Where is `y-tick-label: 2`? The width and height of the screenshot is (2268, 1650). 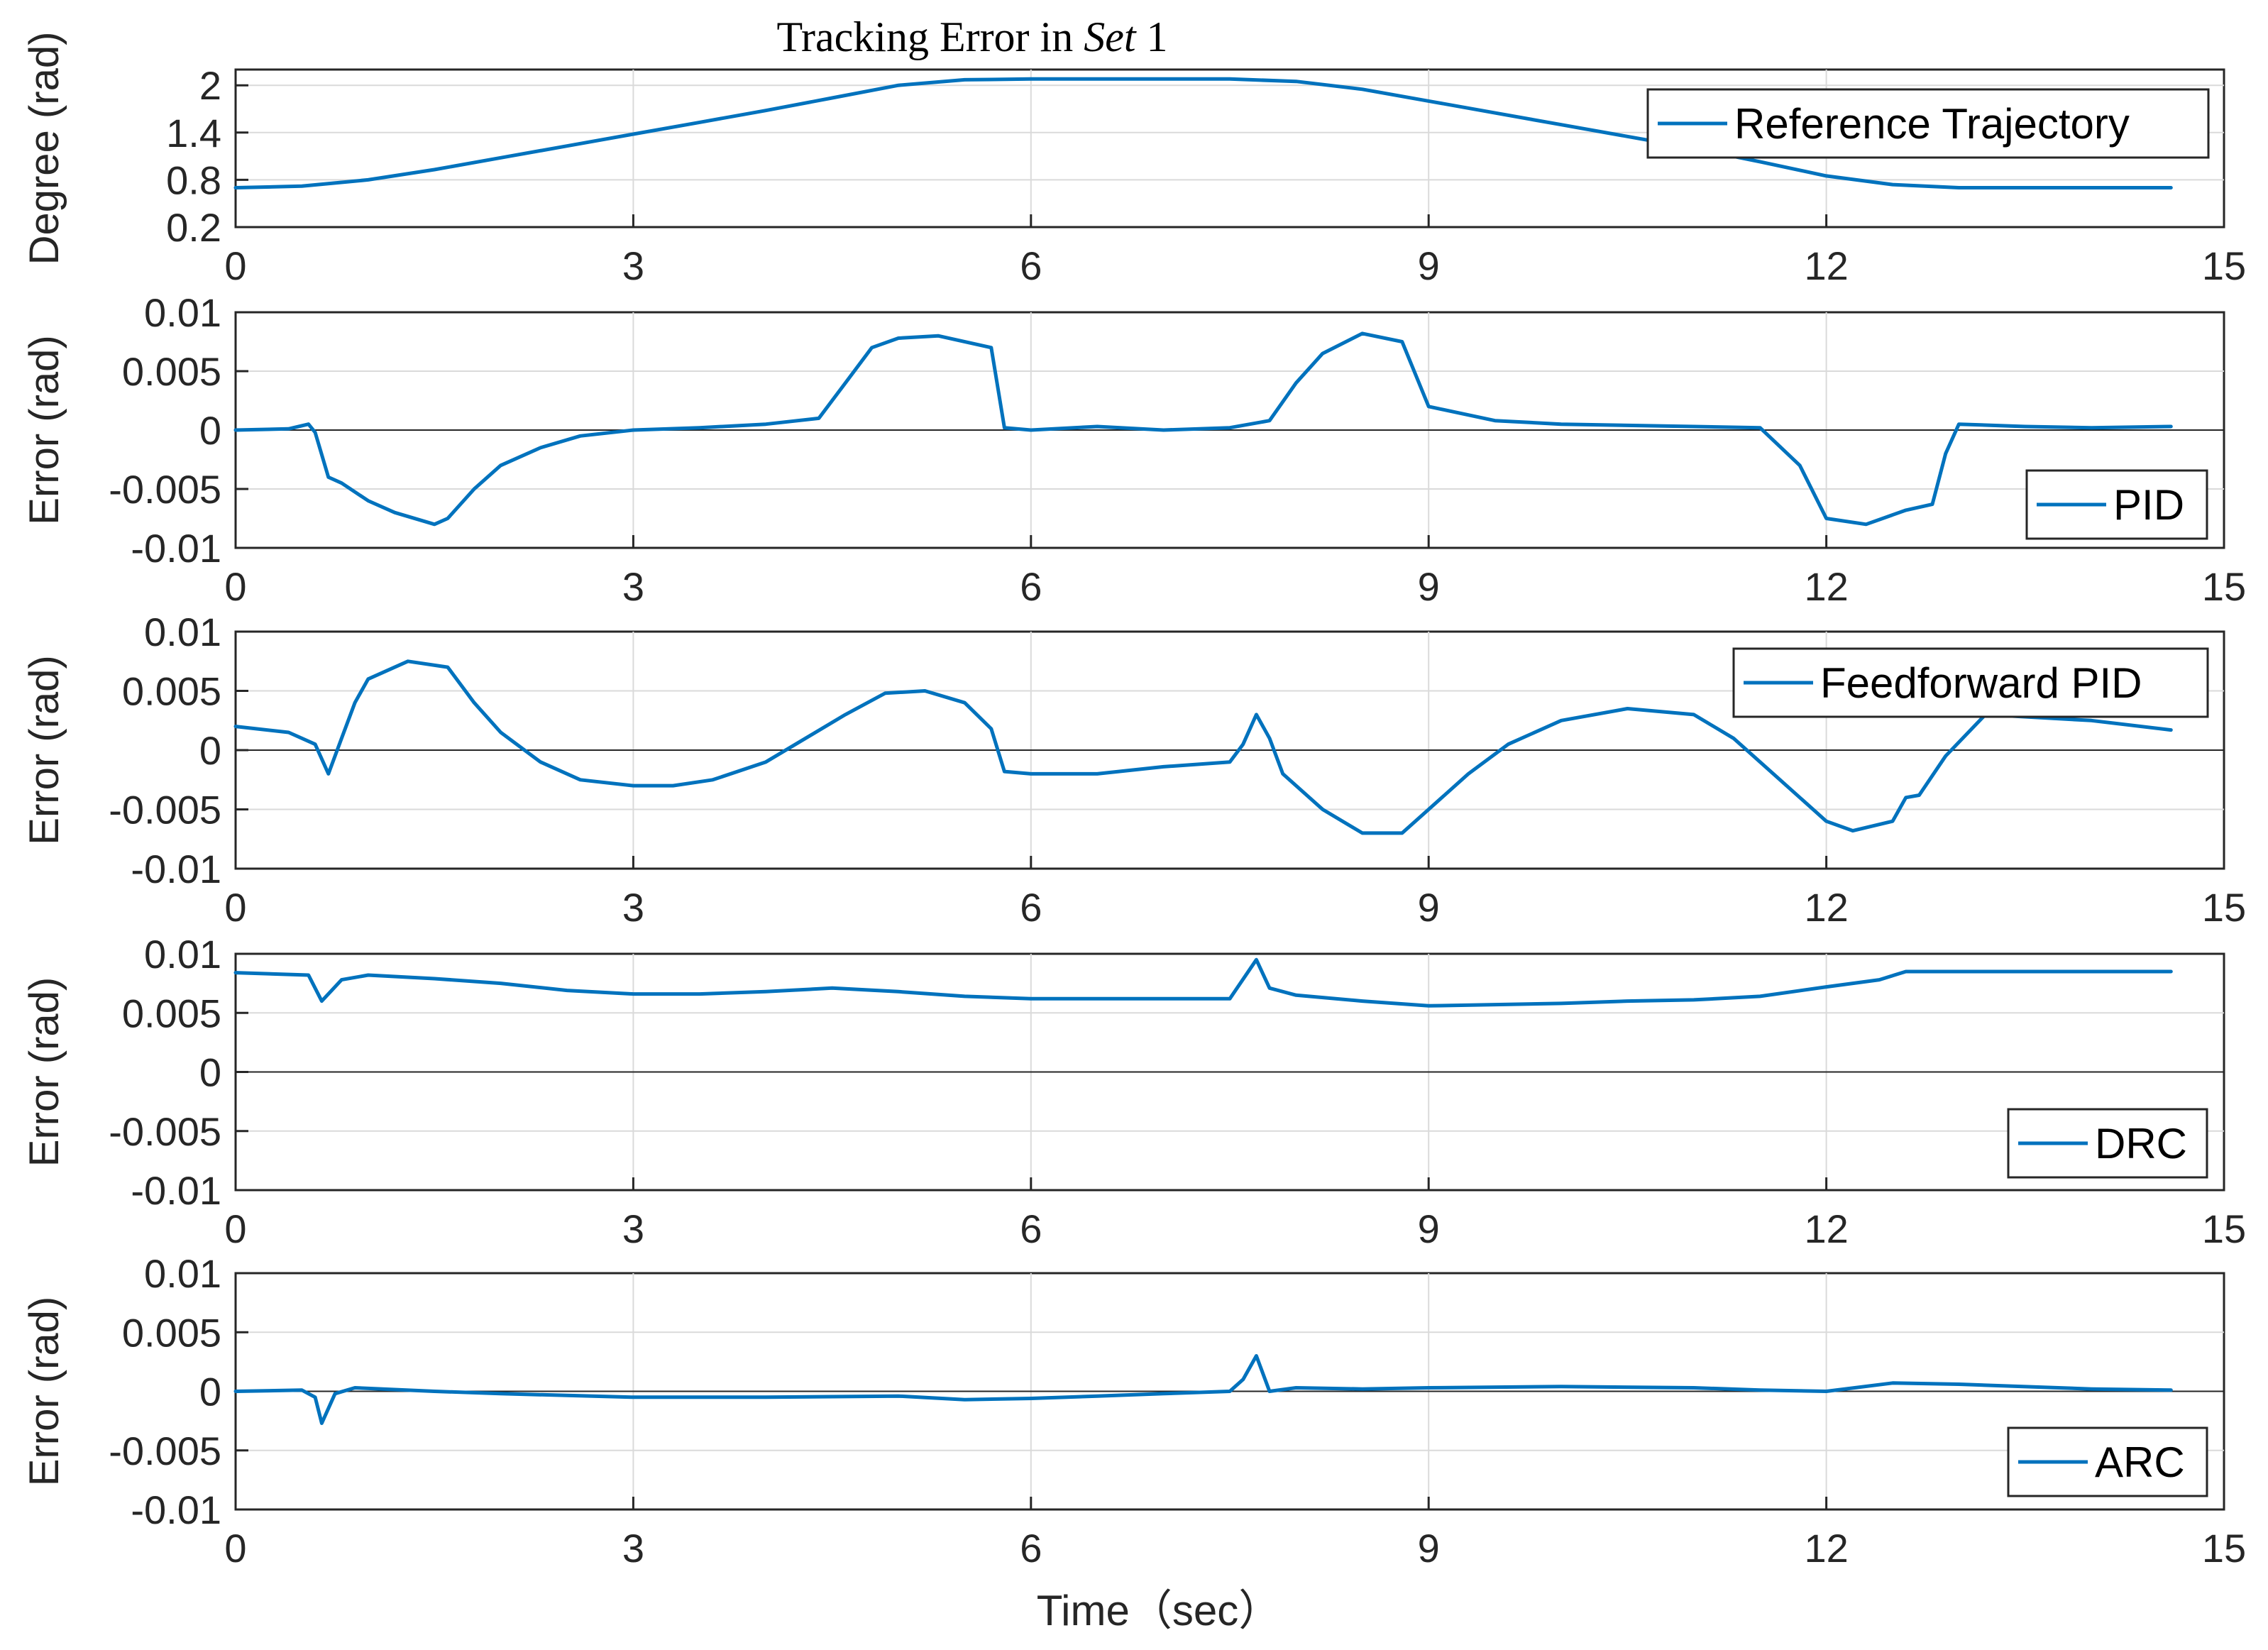 y-tick-label: 2 is located at coordinates (210, 86).